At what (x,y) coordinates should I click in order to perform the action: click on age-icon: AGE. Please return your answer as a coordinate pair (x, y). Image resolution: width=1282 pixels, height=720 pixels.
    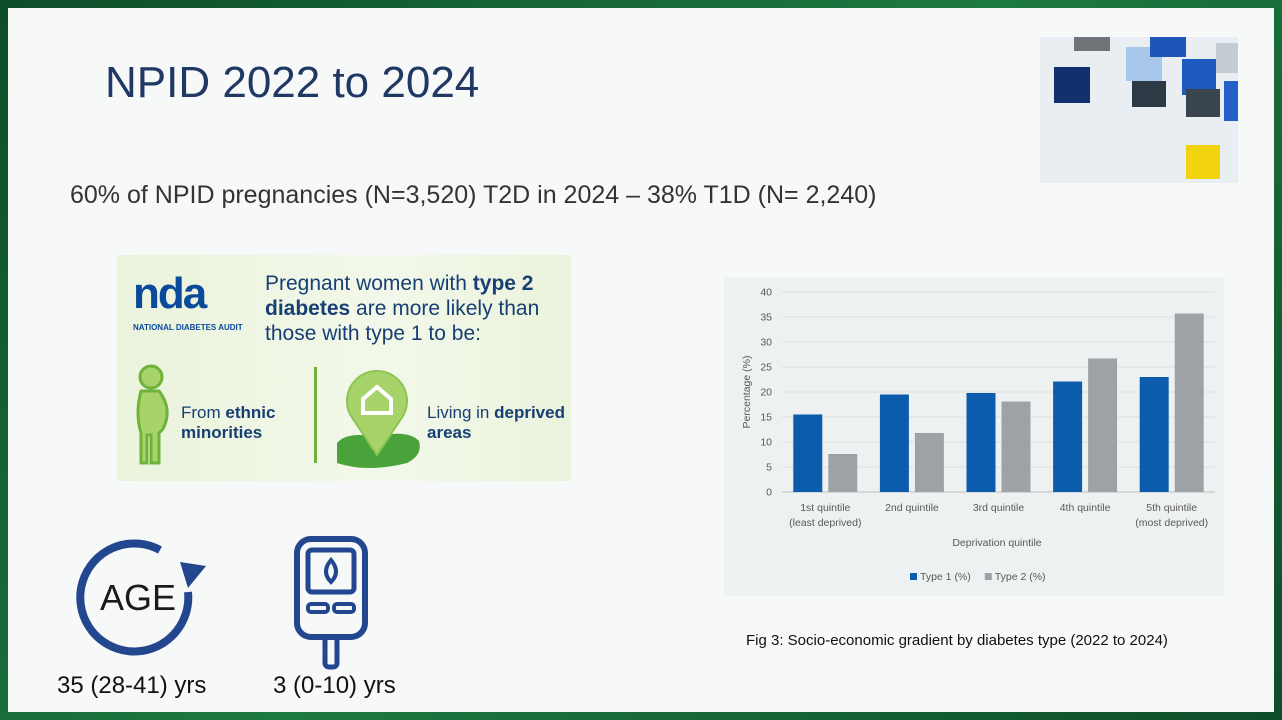
    Looking at the image, I should click on (141, 597).